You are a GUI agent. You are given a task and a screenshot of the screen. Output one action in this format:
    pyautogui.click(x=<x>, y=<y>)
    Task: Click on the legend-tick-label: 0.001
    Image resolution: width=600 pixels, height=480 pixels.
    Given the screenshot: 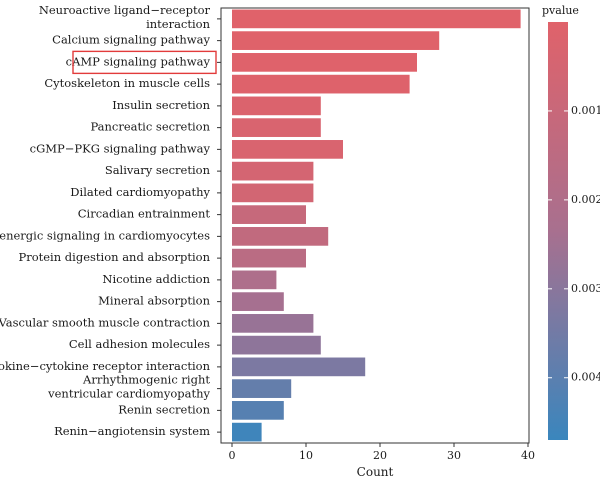 What is the action you would take?
    pyautogui.click(x=585, y=110)
    